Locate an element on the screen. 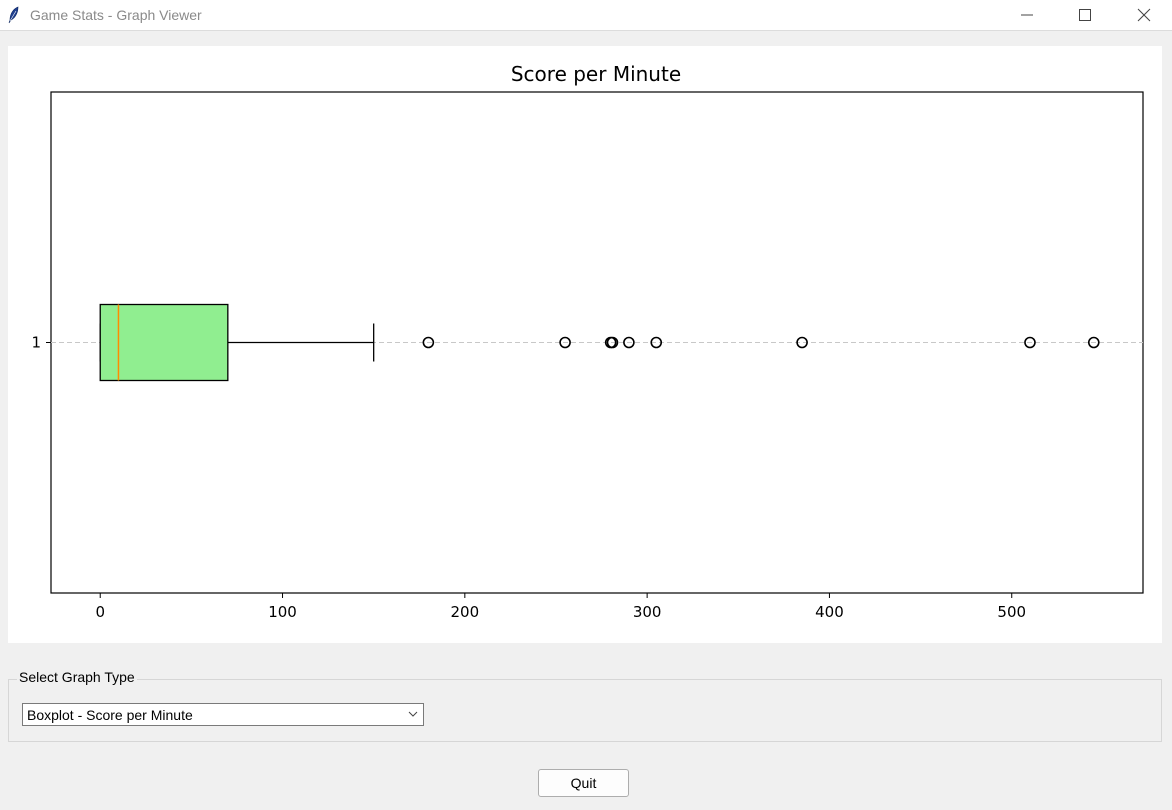 The image size is (1172, 810). graph-type-dropdown: Boxplot - Score per Minute is located at coordinates (223, 714).